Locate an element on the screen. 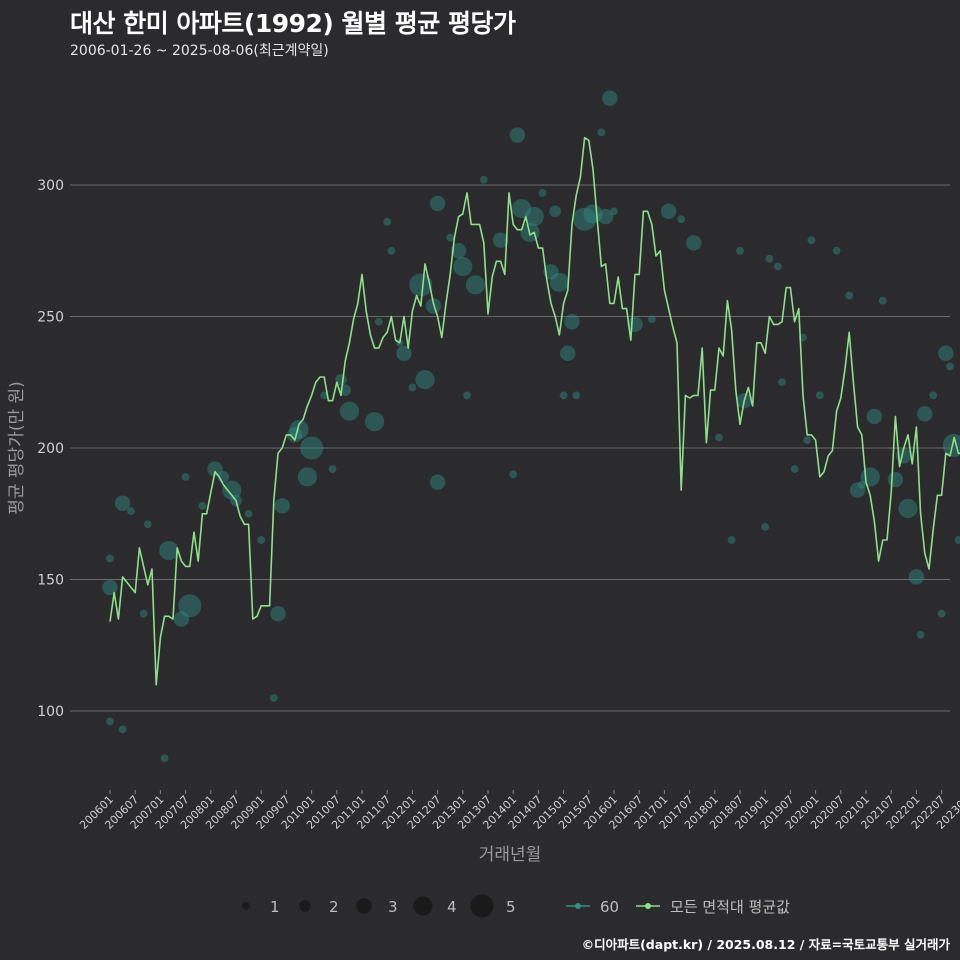 The image size is (960, 960). legend: 1 2 3 4 5 60 모든 면적대 평균값 is located at coordinates (516, 906).